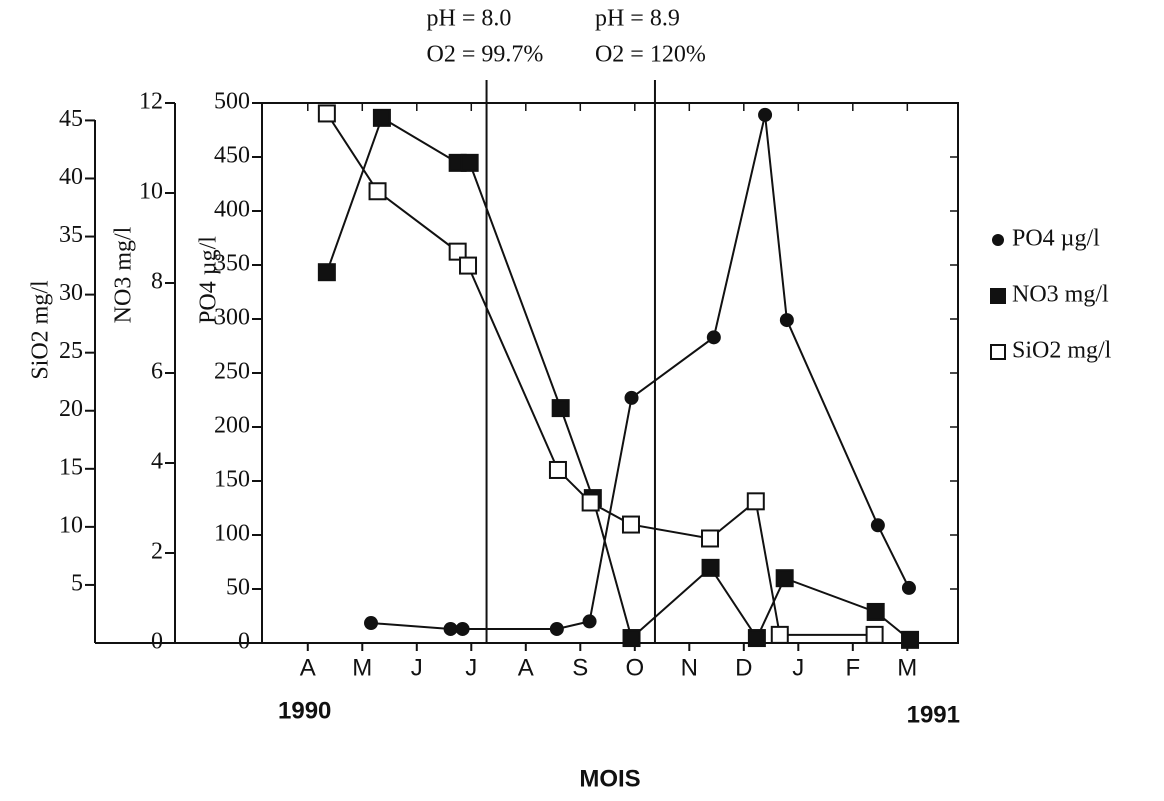  Describe the element at coordinates (232, 318) in the screenshot. I see `y-tick-label: 300` at that location.